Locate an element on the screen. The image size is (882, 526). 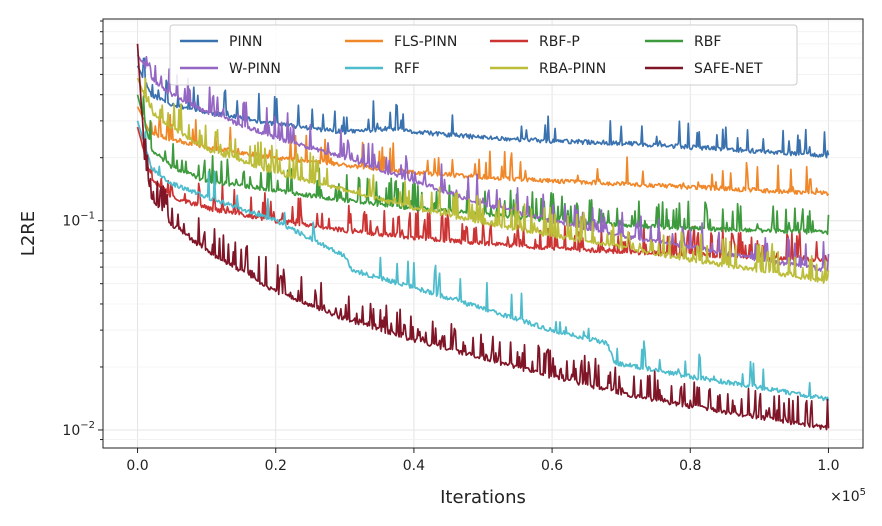
x-tick-label: 0.2 is located at coordinates (276, 466).